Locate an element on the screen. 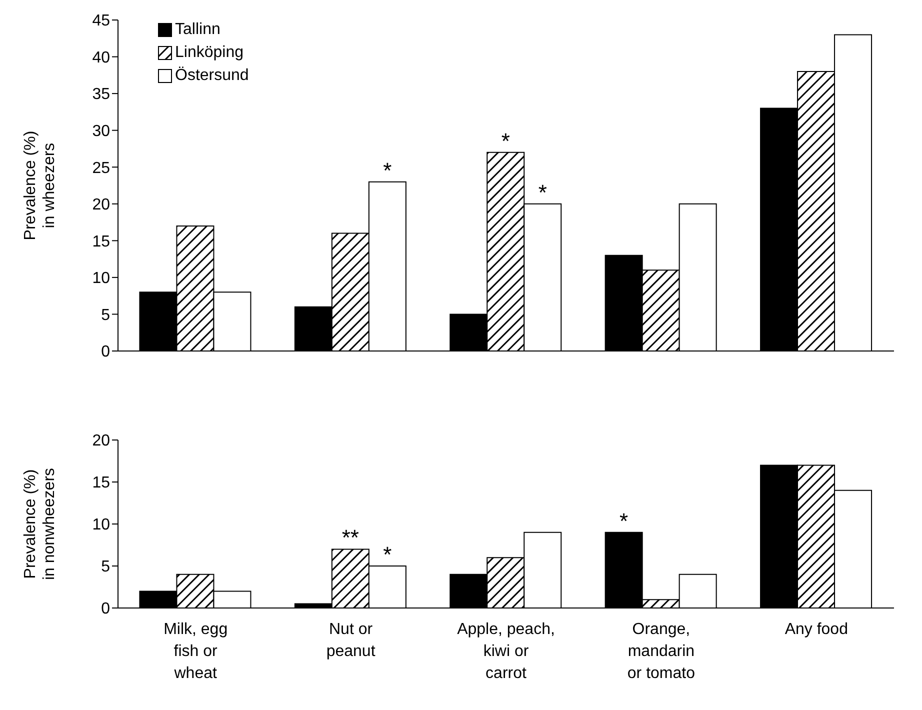 The height and width of the screenshot is (710, 922). y-tick-label: 30 is located at coordinates (101, 131).